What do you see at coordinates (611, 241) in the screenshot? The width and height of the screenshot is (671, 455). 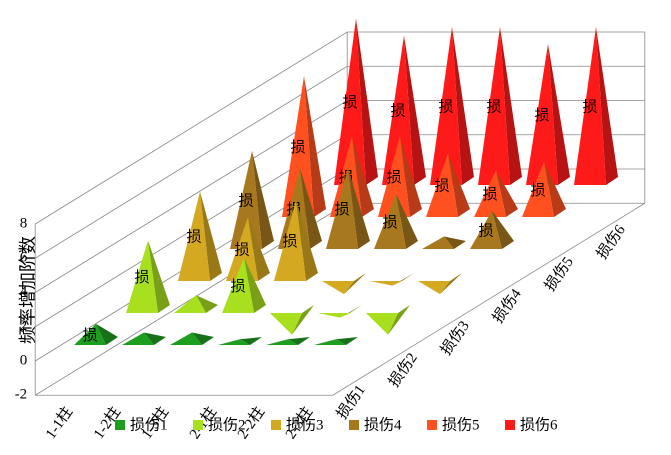 I see `depth-tick-label: 损伤6` at bounding box center [611, 241].